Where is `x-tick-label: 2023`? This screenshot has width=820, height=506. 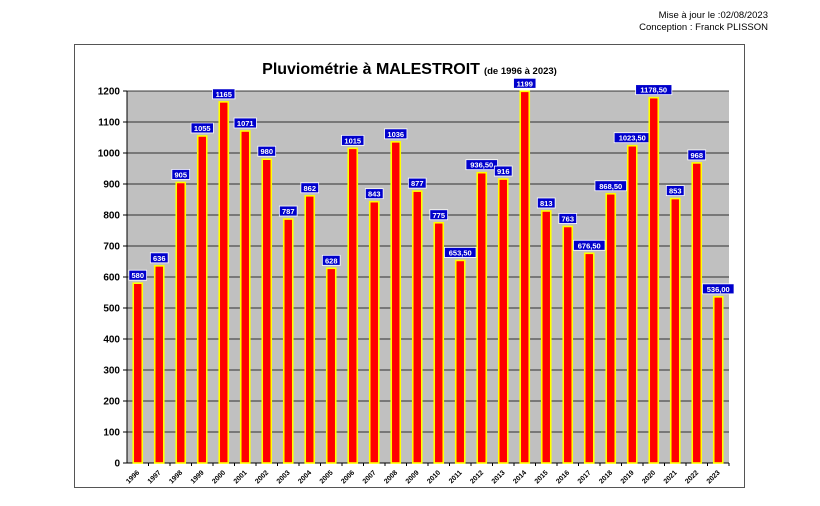 x-tick-label: 2023 is located at coordinates (714, 477).